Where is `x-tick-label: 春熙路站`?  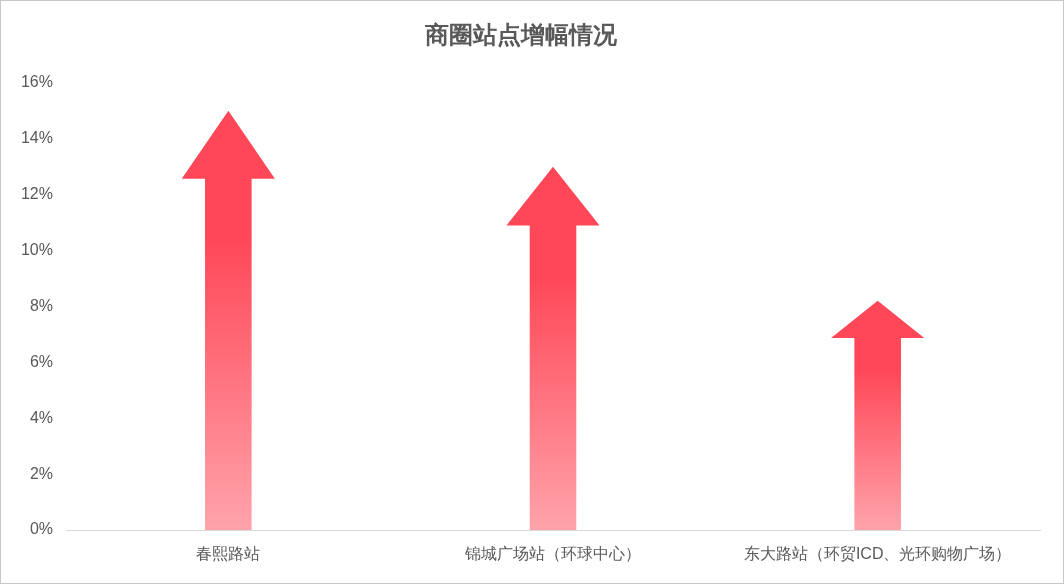
x-tick-label: 春熙路站 is located at coordinates (228, 554).